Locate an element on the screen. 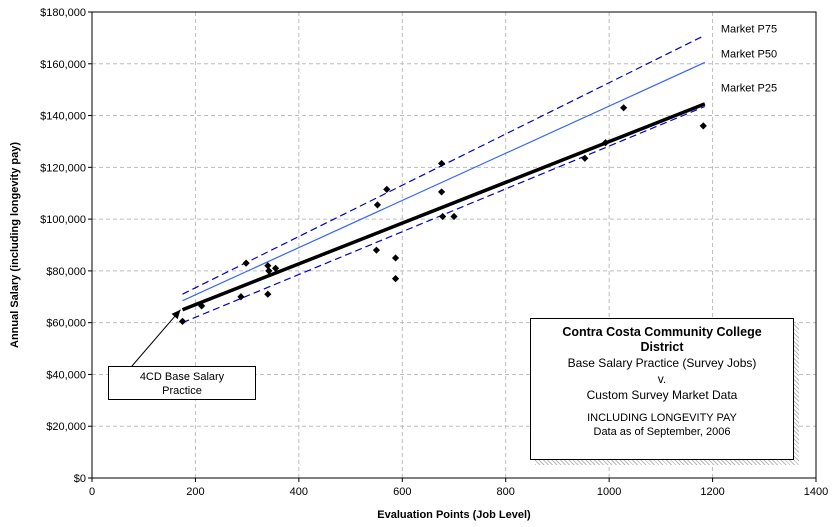  callout-leader is located at coordinates (156, 338).